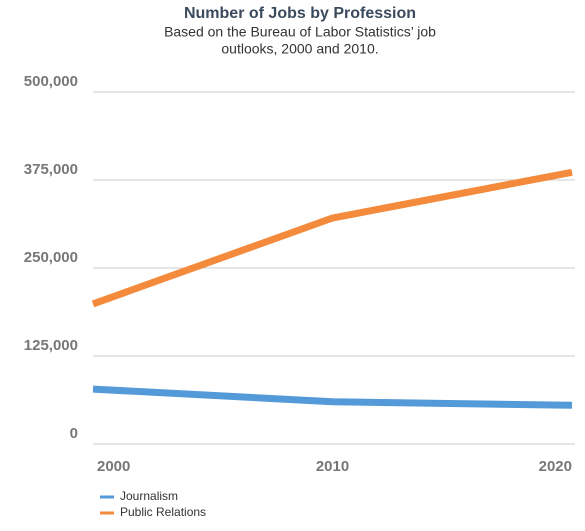  I want to click on x-tick-label: 2020, so click(555, 466).